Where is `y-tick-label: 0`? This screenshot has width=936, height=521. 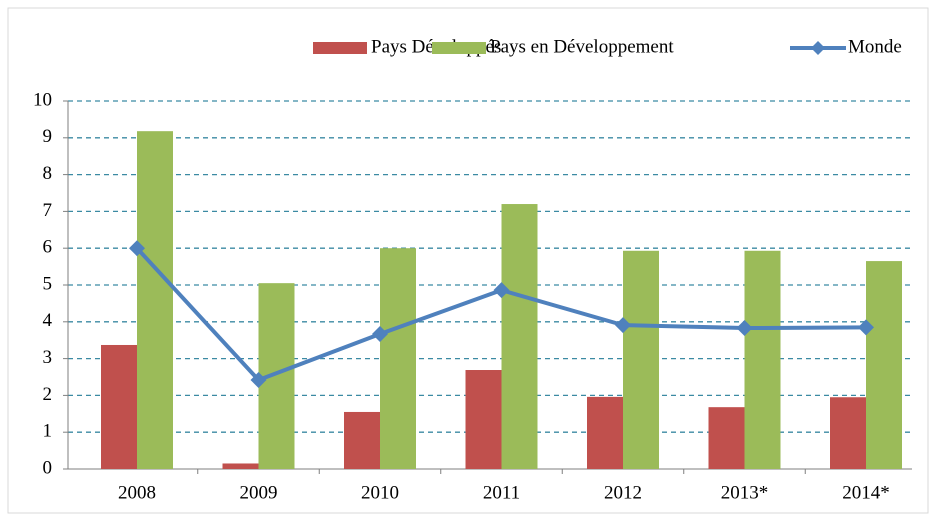
y-tick-label: 0 is located at coordinates (48, 467).